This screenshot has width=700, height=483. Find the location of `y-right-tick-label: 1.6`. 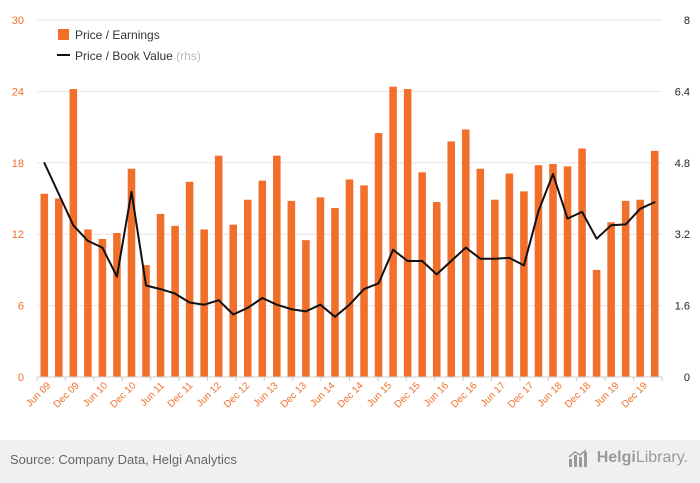

y-right-tick-label: 1.6 is located at coordinates (682, 307).